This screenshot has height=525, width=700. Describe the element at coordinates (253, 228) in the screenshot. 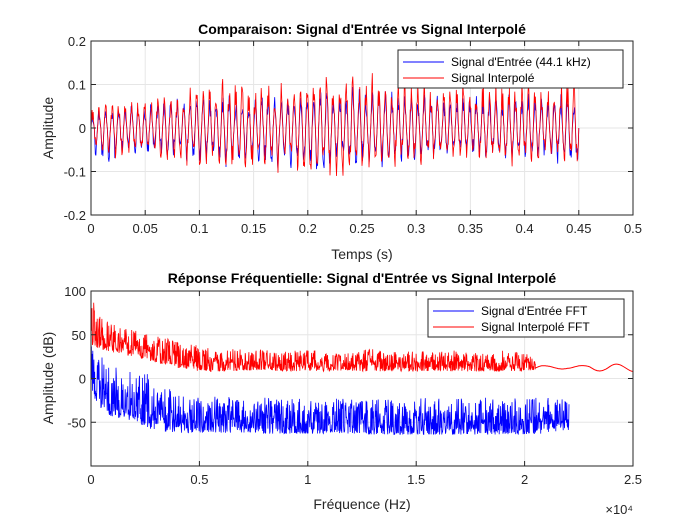

I see `x-tick-label: 0.15` at that location.